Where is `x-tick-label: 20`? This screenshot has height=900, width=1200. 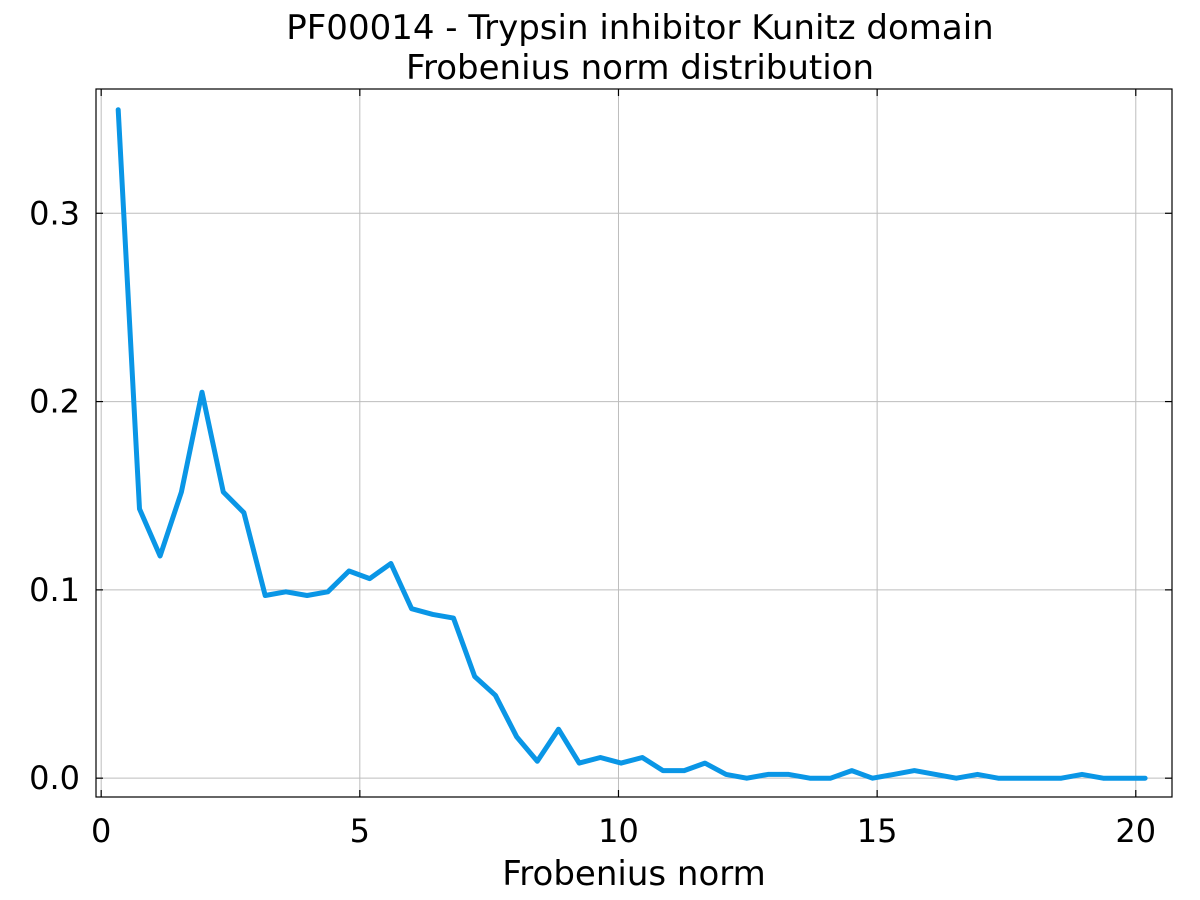
x-tick-label: 20 is located at coordinates (1135, 831).